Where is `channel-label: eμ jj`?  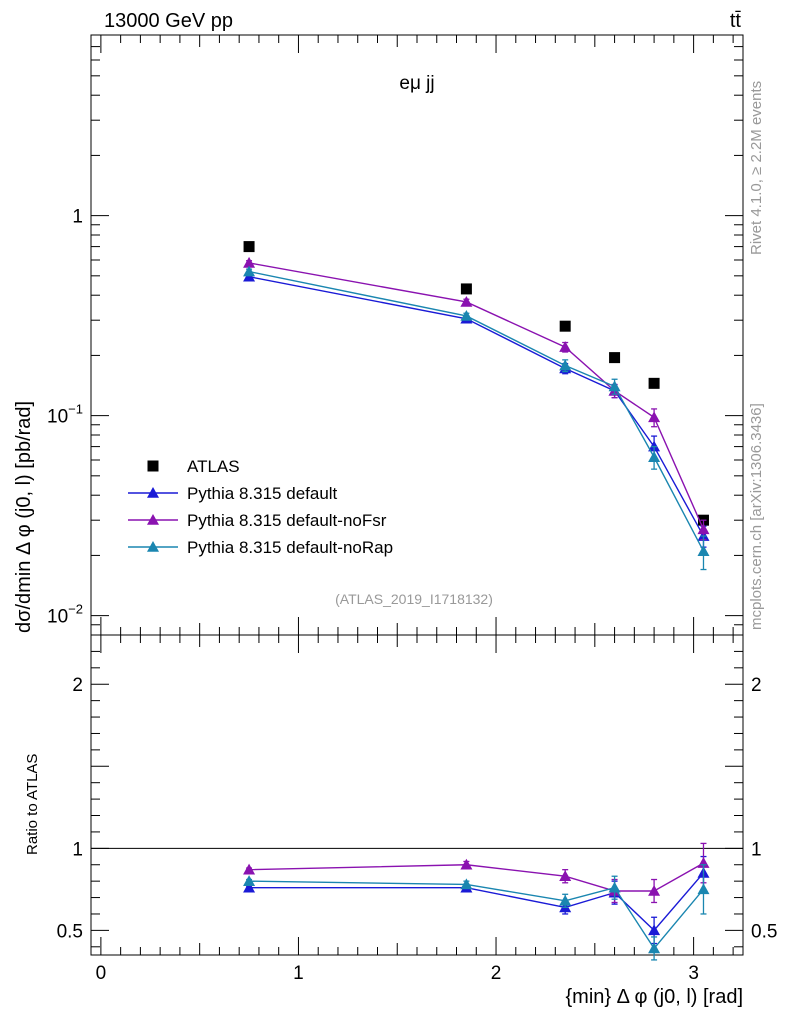
channel-label: eμ jj is located at coordinates (416, 83).